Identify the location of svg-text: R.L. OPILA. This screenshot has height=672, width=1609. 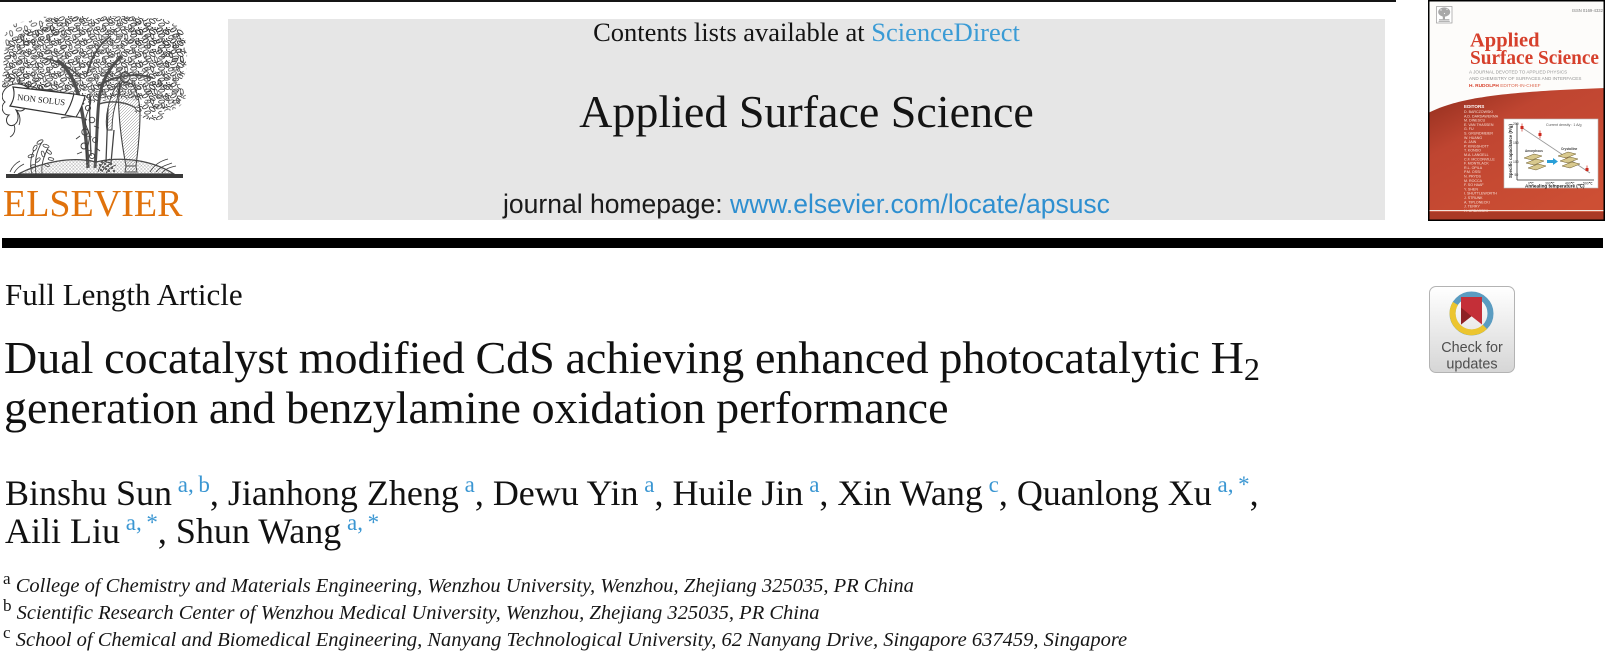
(1473, 168).